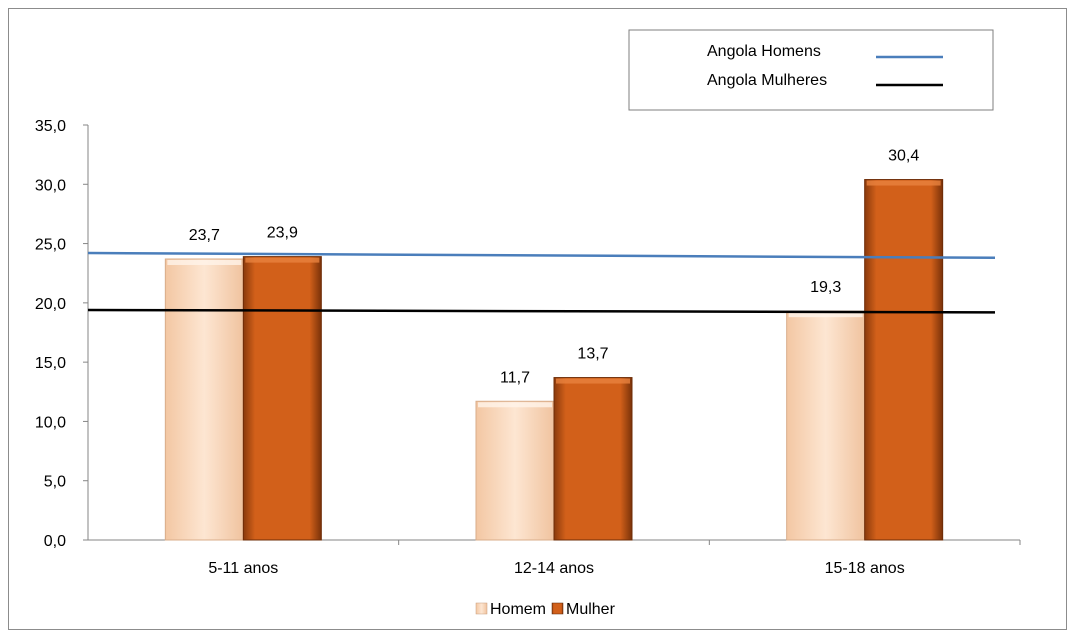 The image size is (1070, 630). What do you see at coordinates (903, 156) in the screenshot?
I see `data-label: 30,4` at bounding box center [903, 156].